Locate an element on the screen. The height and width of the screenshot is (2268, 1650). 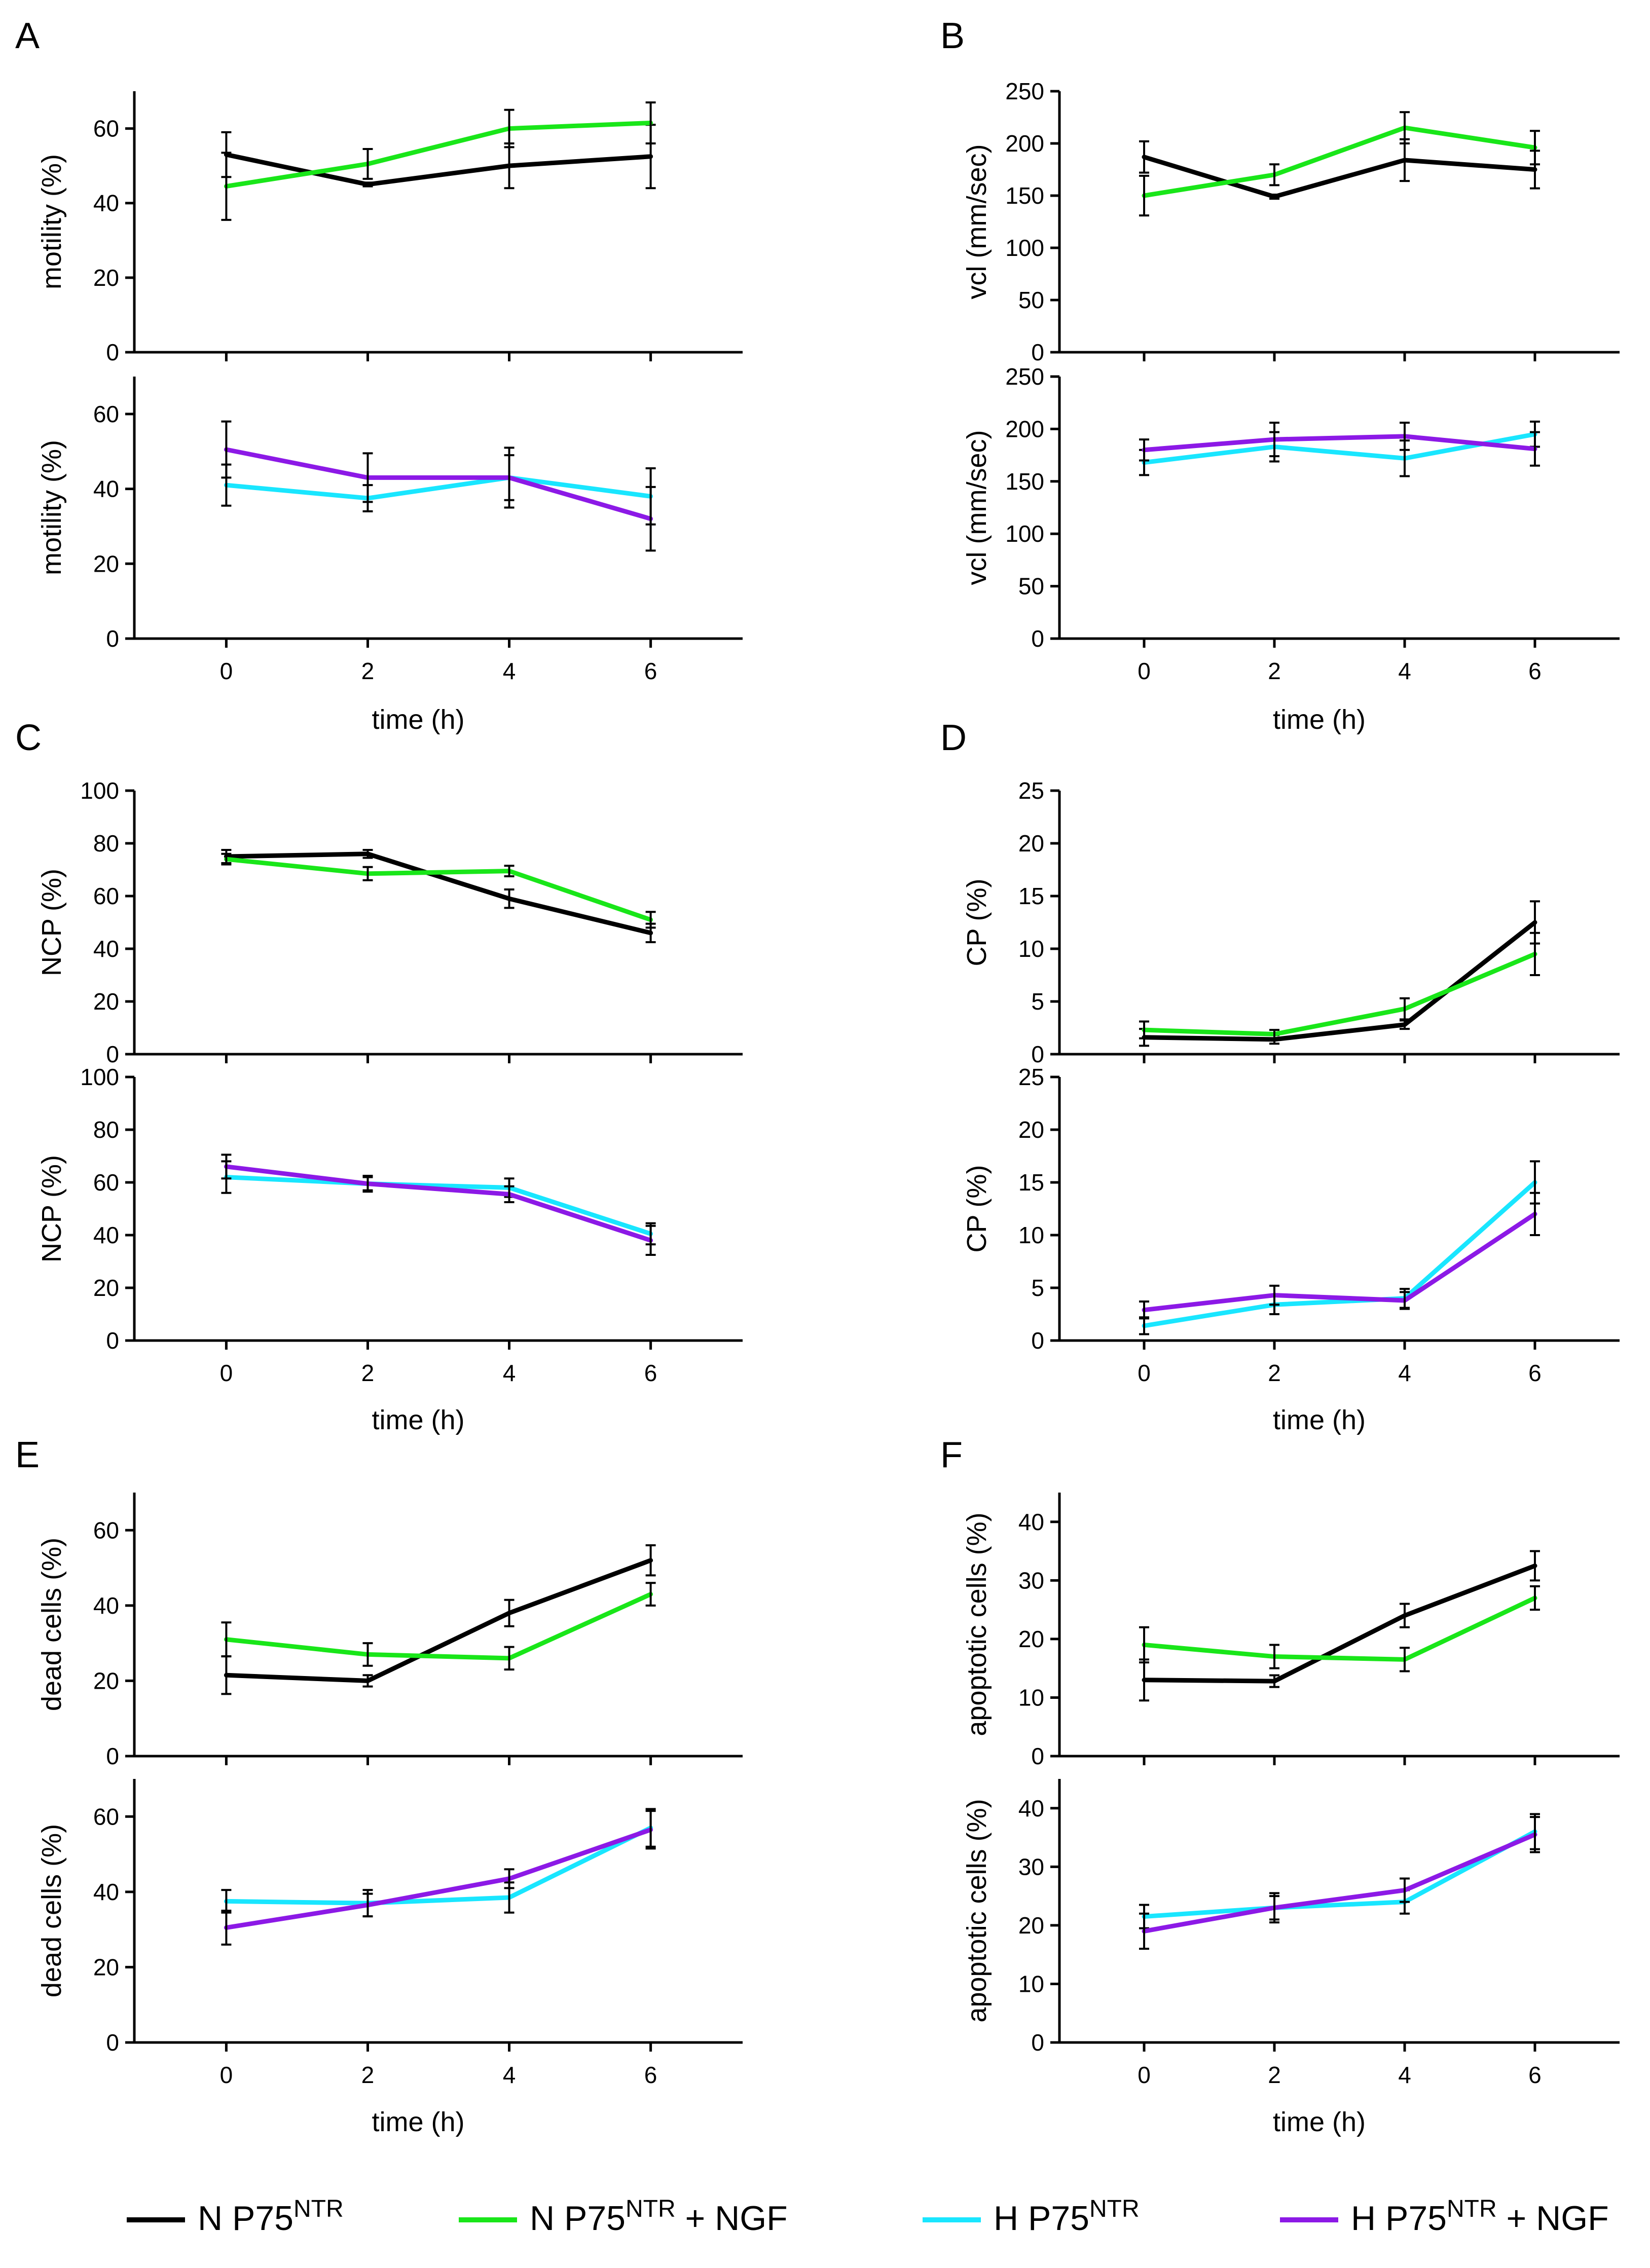
y-tick-label: 60 is located at coordinates (106, 414).